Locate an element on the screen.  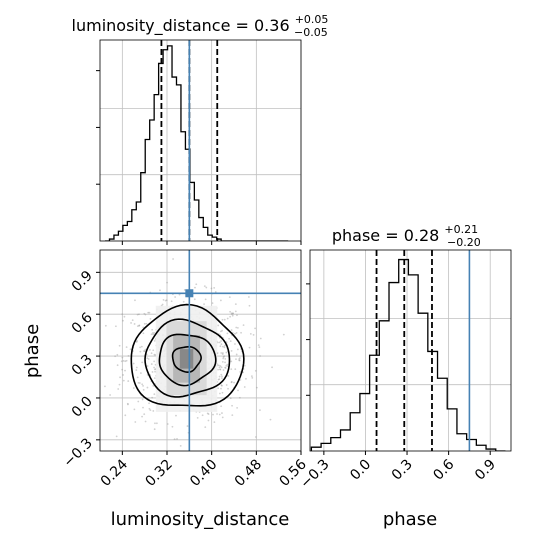
phase-title-lower: −0.20 is located at coordinates (464, 242).